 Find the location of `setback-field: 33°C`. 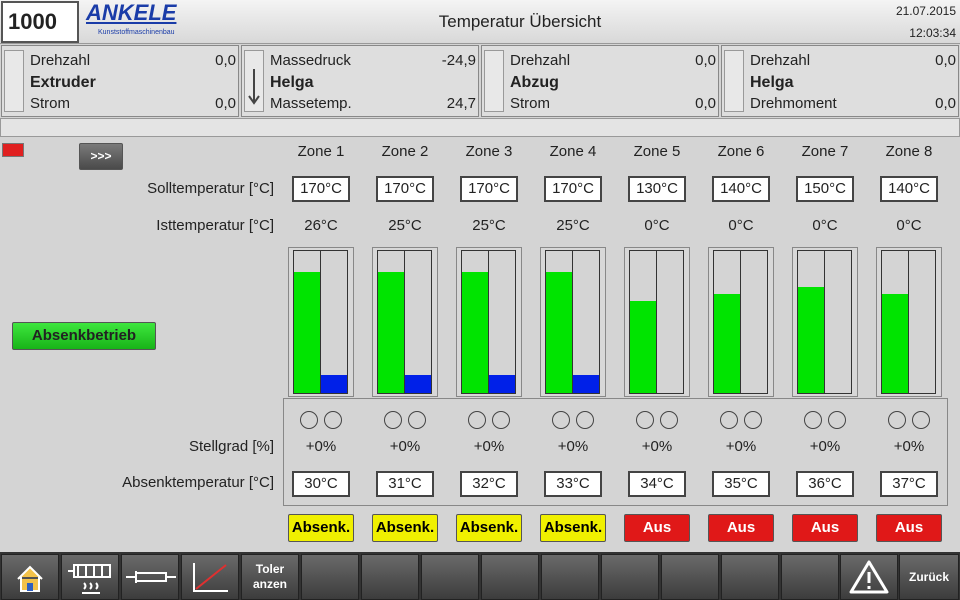

setback-field: 33°C is located at coordinates (573, 484).